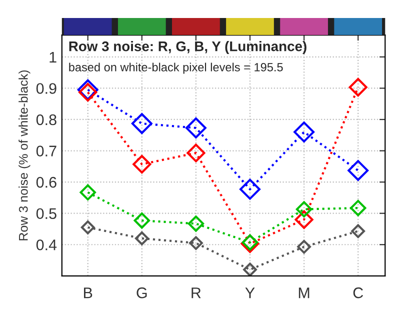 The height and width of the screenshot is (310, 402). I want to click on x-tick-label: B, so click(88, 293).